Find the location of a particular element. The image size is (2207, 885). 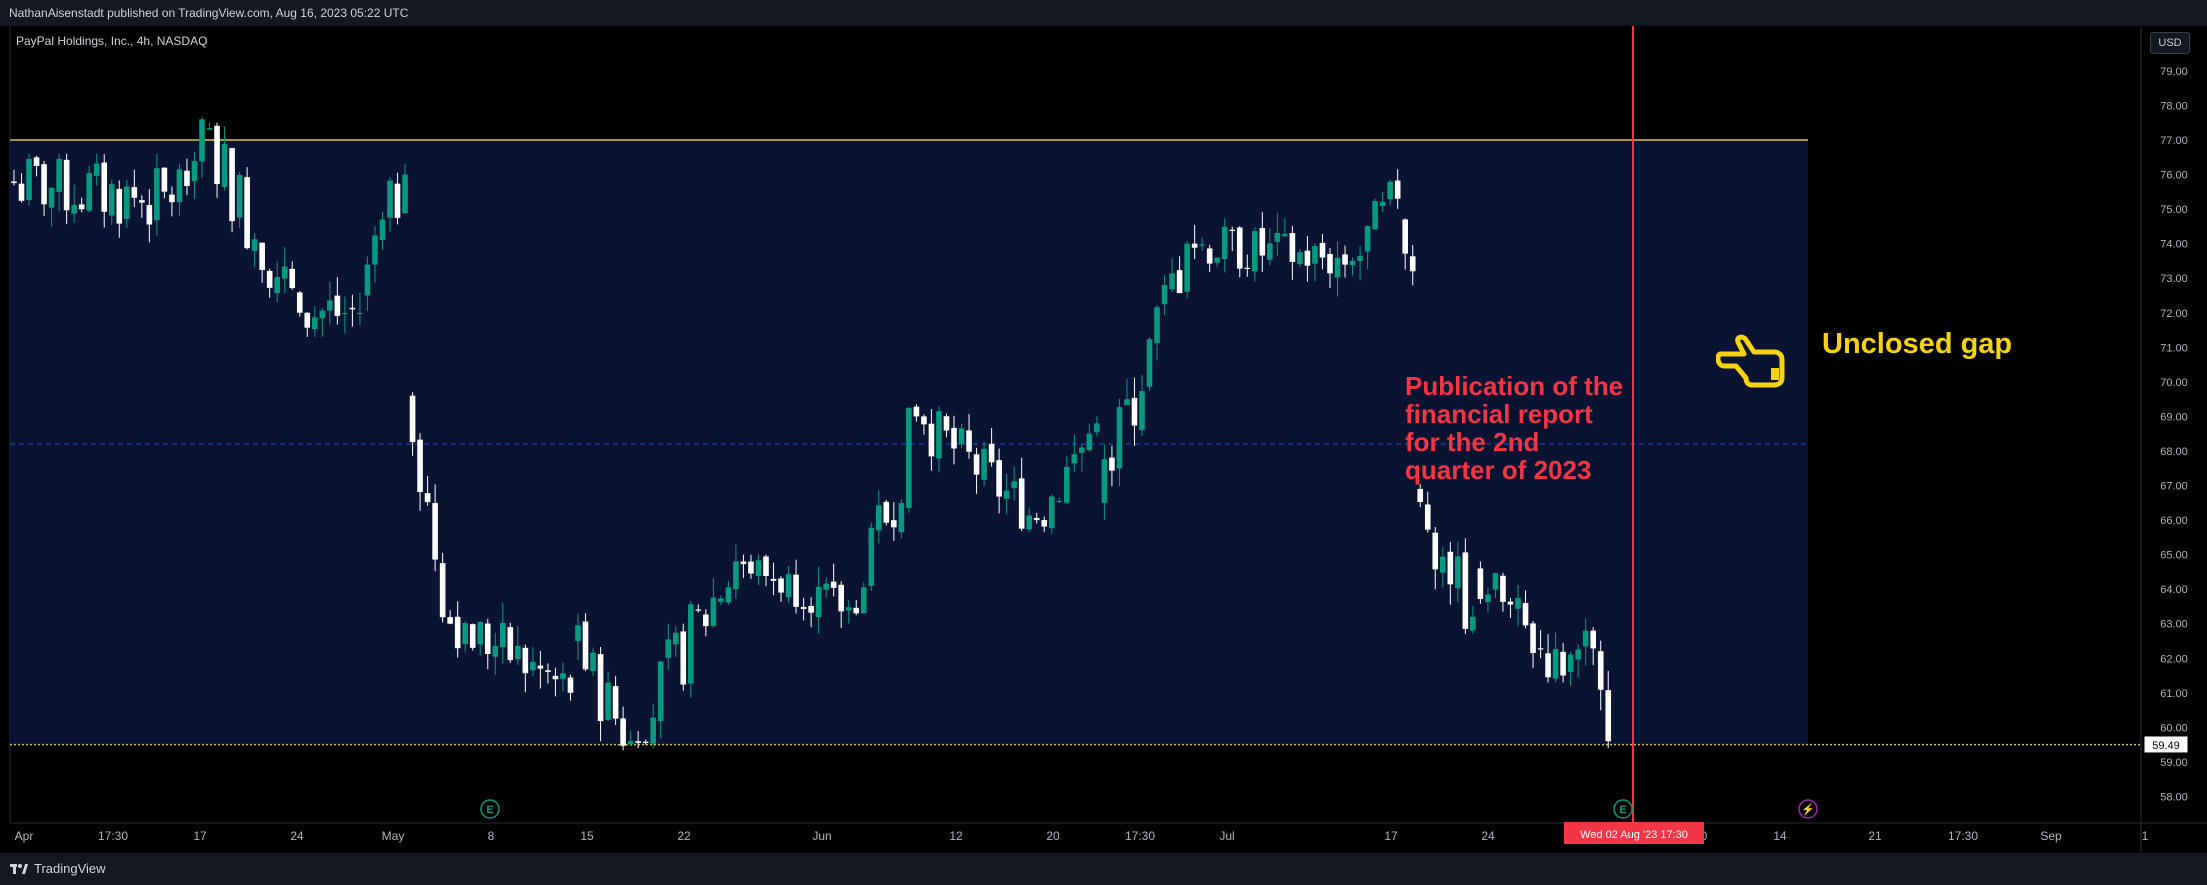

time-tick-label: 8 is located at coordinates (491, 836).